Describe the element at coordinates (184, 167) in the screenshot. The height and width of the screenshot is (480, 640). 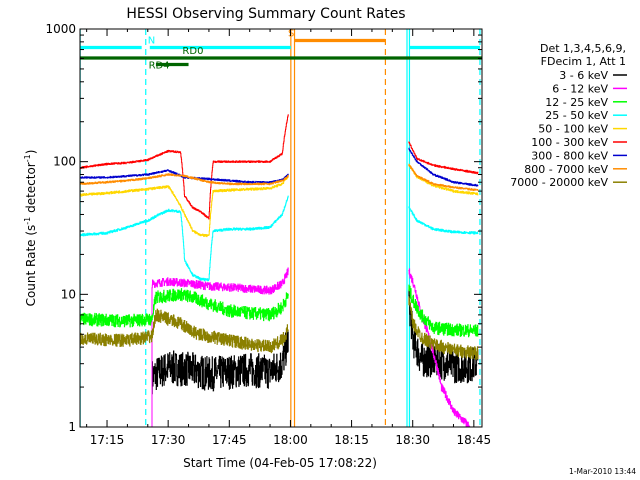
I see `series-line-5-seg1` at that location.